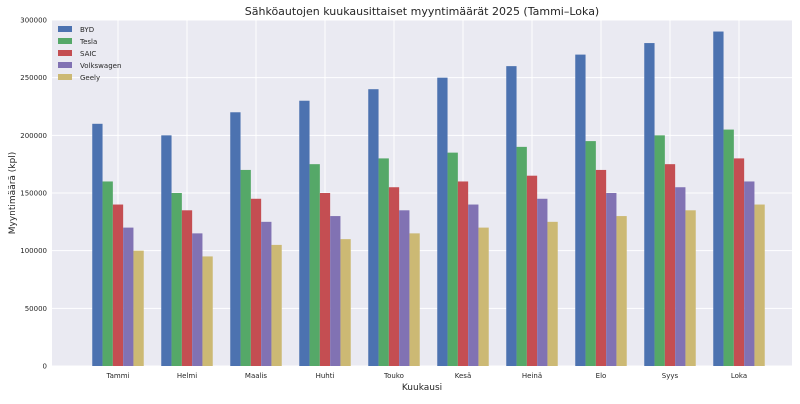 The width and height of the screenshot is (800, 404). I want to click on legend: BYD Tesla SAIC Volkswagen Geely, so click(89, 54).